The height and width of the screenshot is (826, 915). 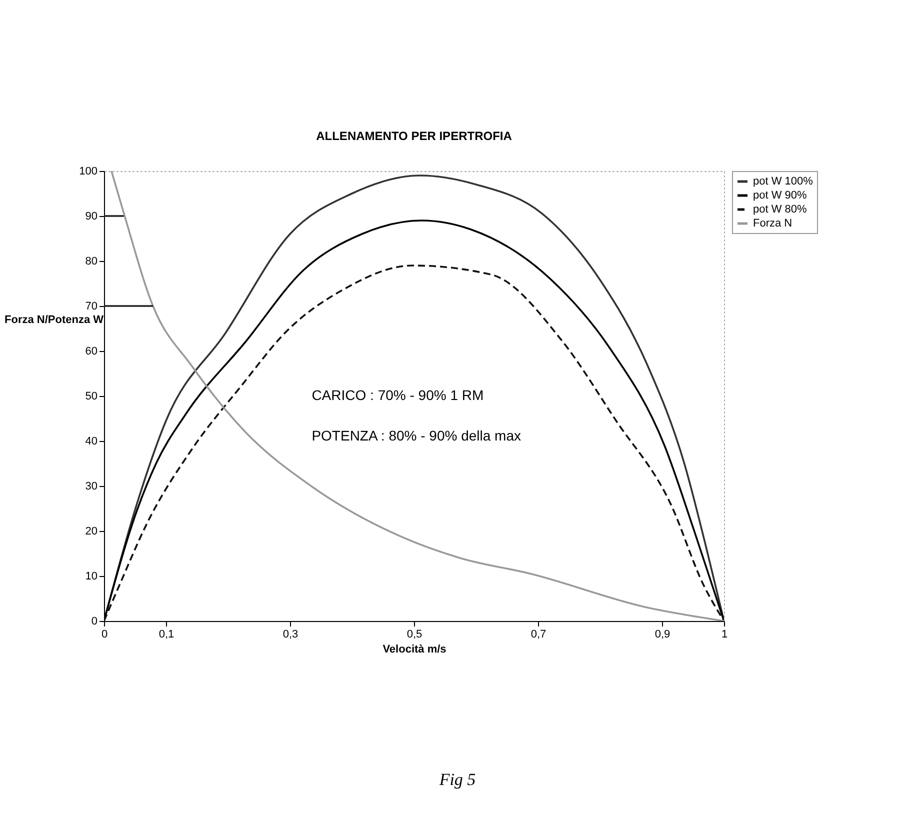 What do you see at coordinates (88, 172) in the screenshot?
I see `y-tick-label: 100` at bounding box center [88, 172].